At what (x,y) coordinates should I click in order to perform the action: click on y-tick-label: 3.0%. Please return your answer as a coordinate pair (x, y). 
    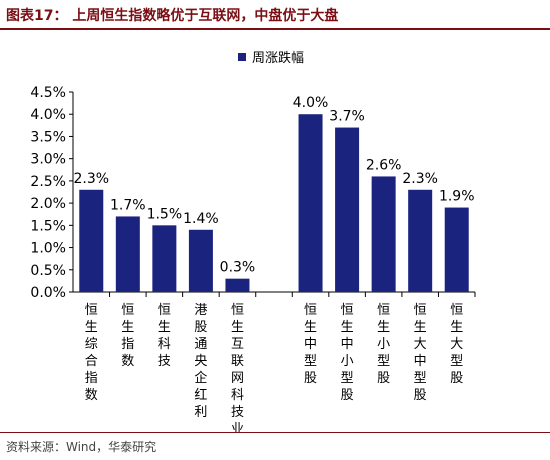
    Looking at the image, I should click on (48, 160).